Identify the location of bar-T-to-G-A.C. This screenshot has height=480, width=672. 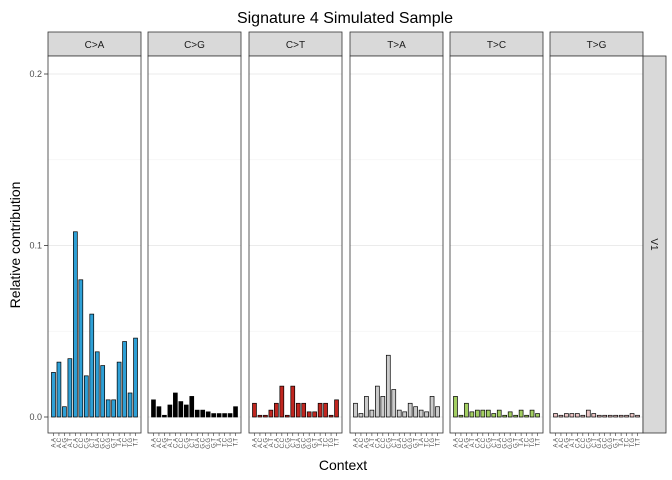
(561, 416).